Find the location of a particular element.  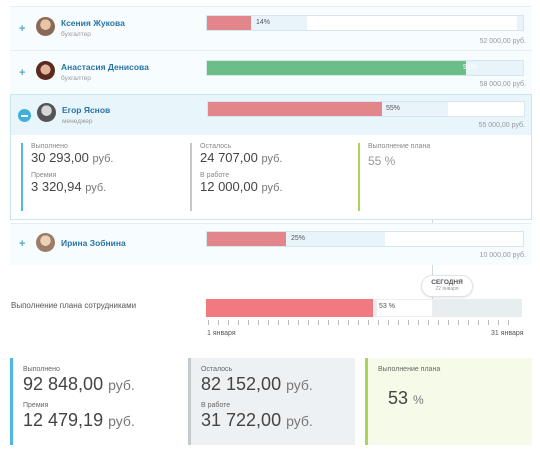

done-value: 30 293,00 руб. is located at coordinates (72, 157).